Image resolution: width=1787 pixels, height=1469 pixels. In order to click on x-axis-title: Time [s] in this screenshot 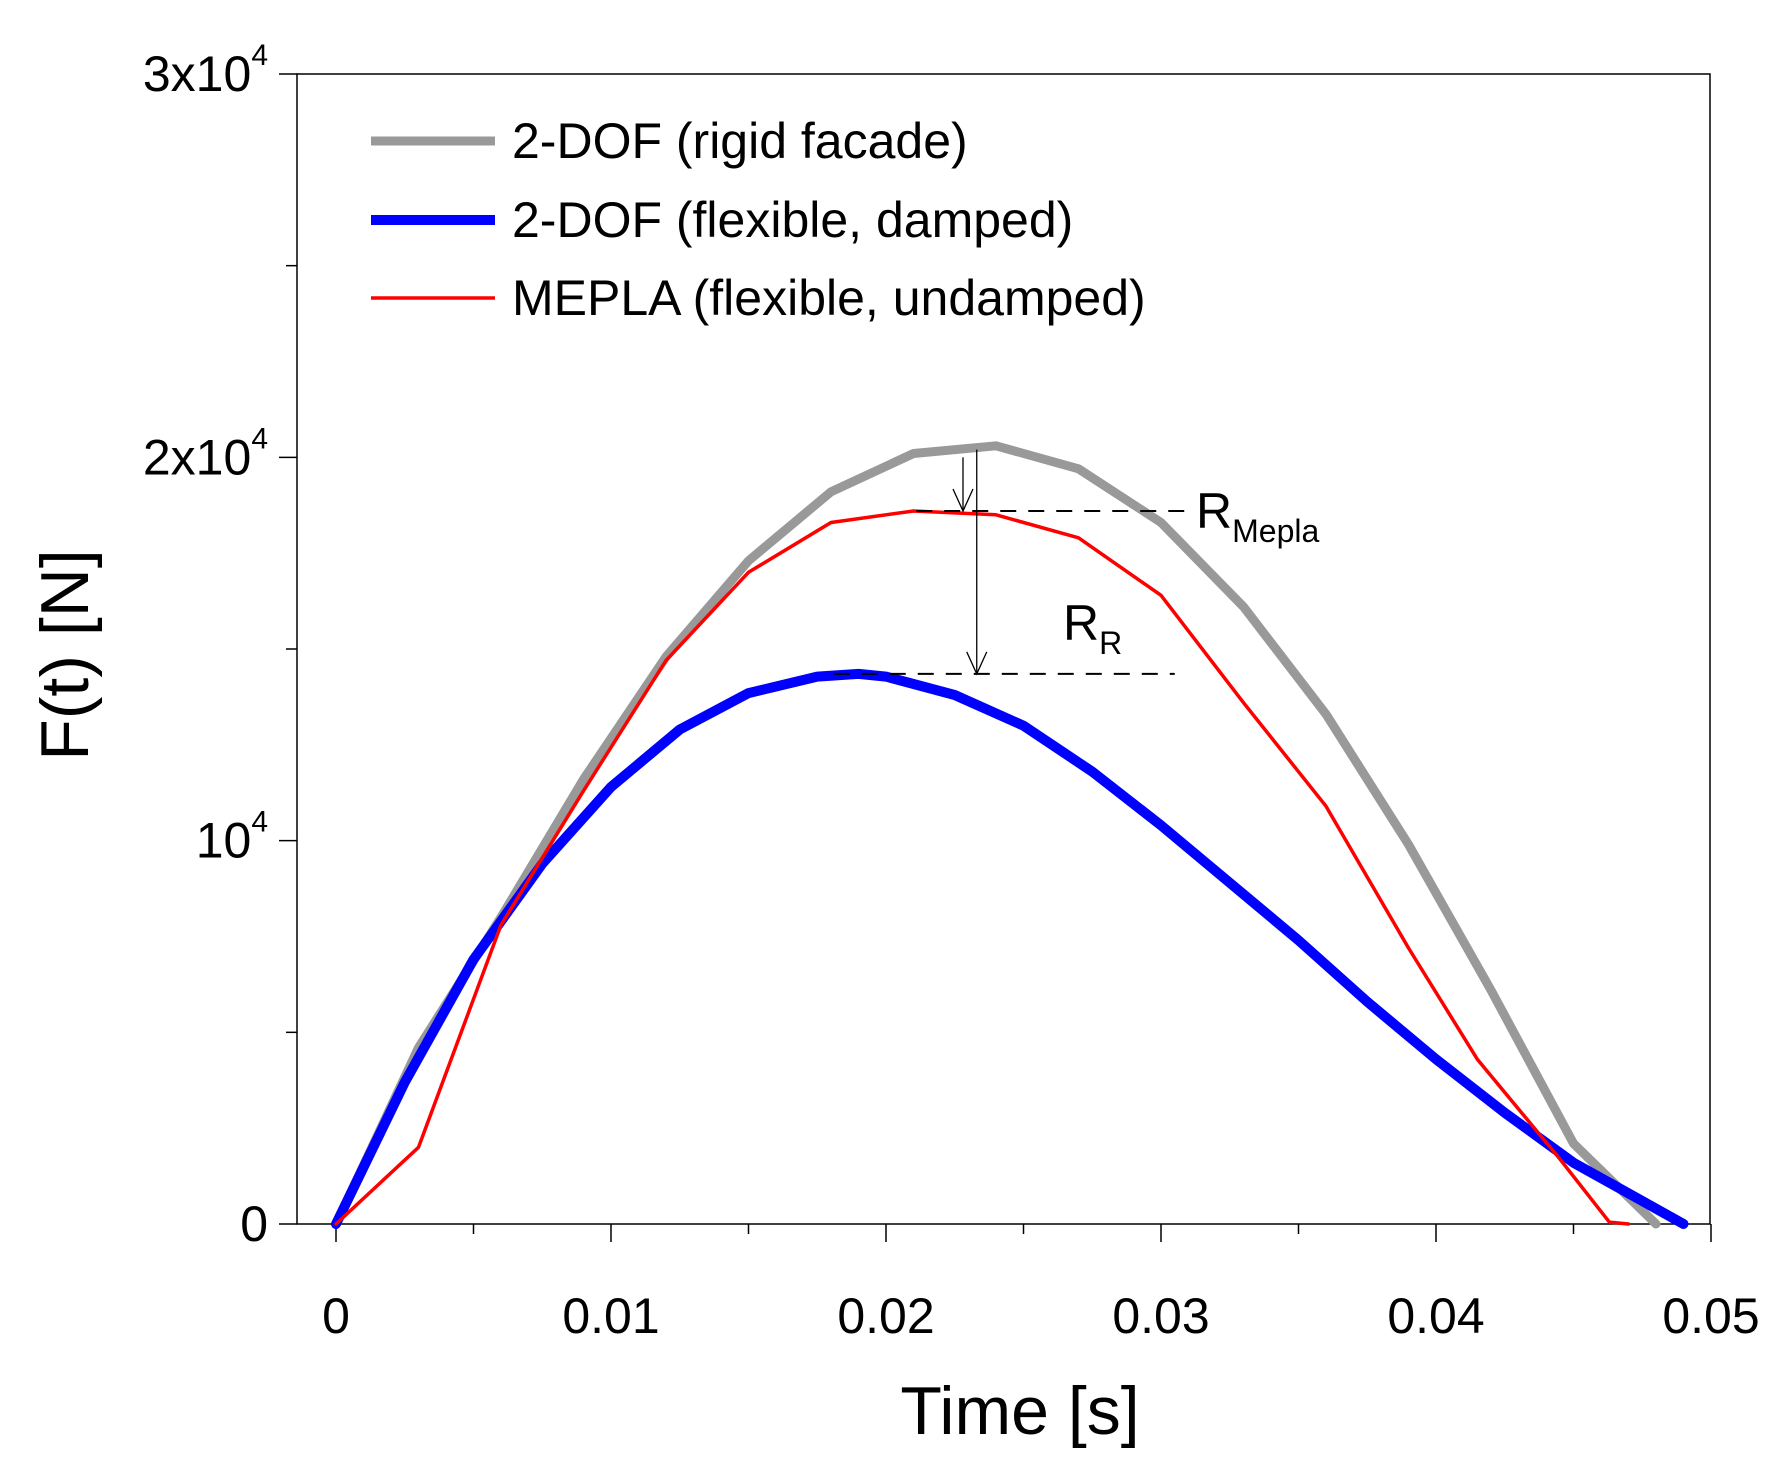, I will do `click(1019, 1411)`.